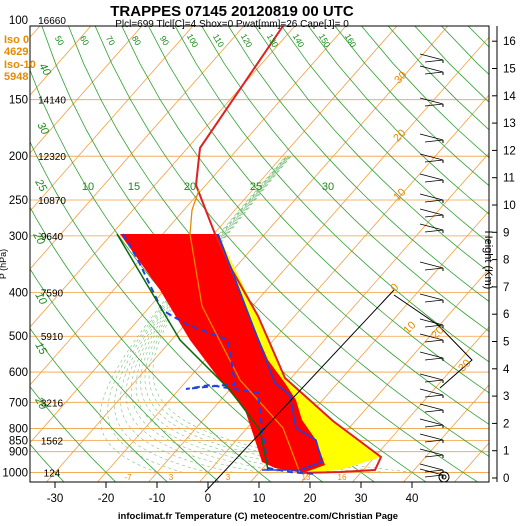 This screenshot has height=526, width=521. Describe the element at coordinates (18, 201) in the screenshot. I see `pressure-tick-label: 250` at that location.